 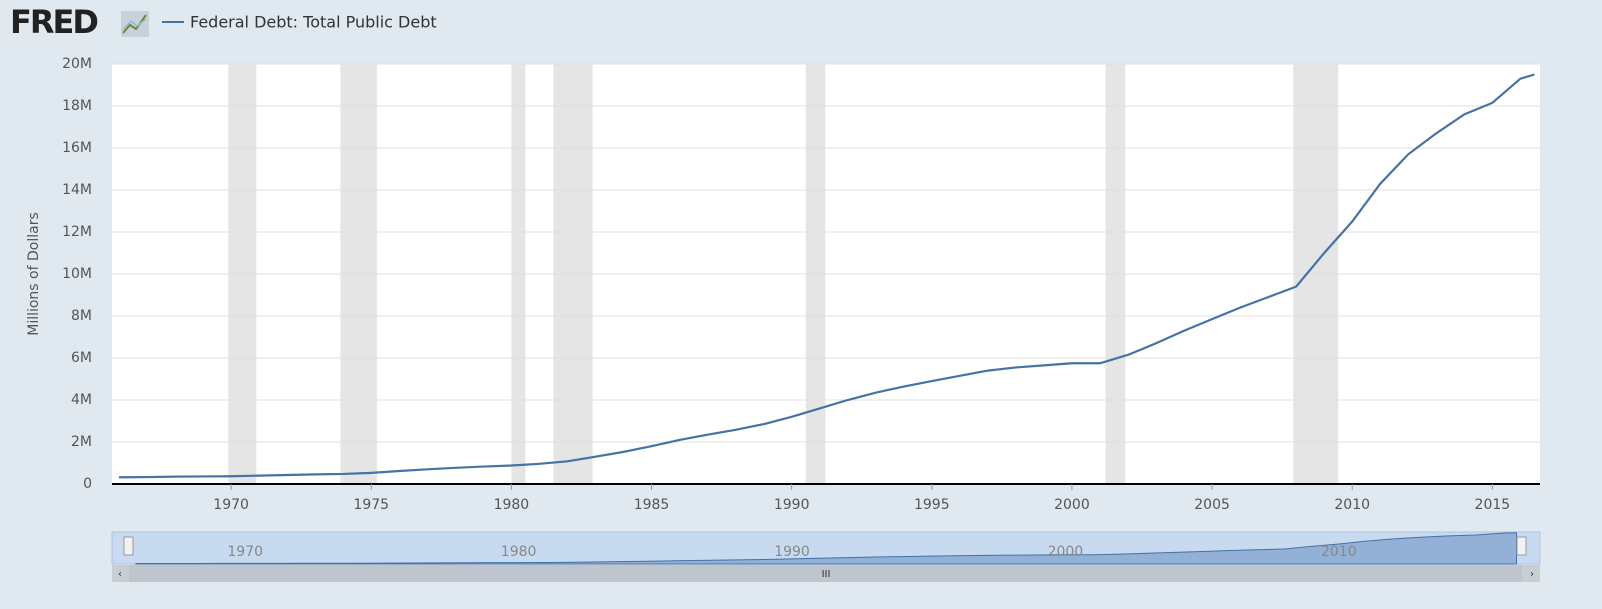 What do you see at coordinates (120, 574) in the screenshot?
I see `scroll-left: ‹` at bounding box center [120, 574].